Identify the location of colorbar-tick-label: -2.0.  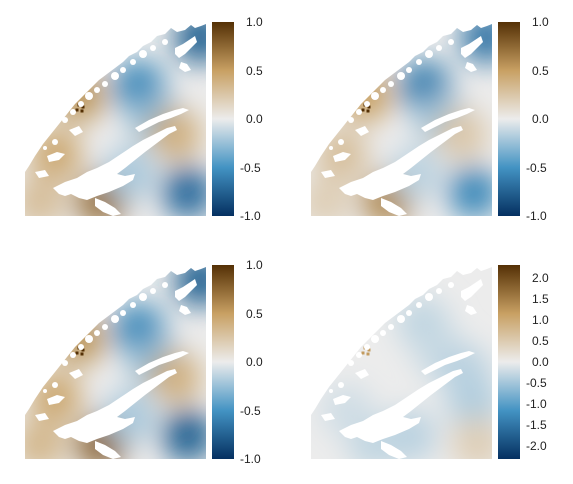
(536, 446).